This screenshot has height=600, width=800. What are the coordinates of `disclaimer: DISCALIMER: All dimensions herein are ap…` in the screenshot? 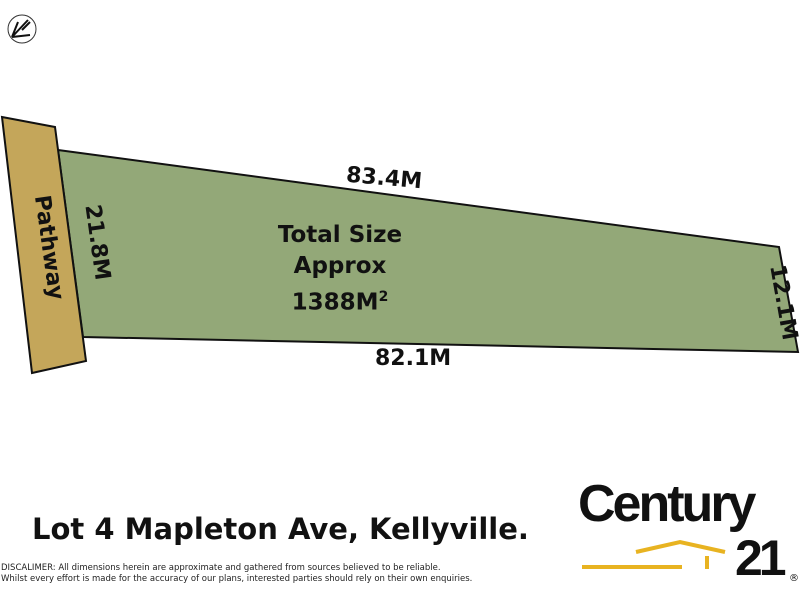 It's located at (236, 574).